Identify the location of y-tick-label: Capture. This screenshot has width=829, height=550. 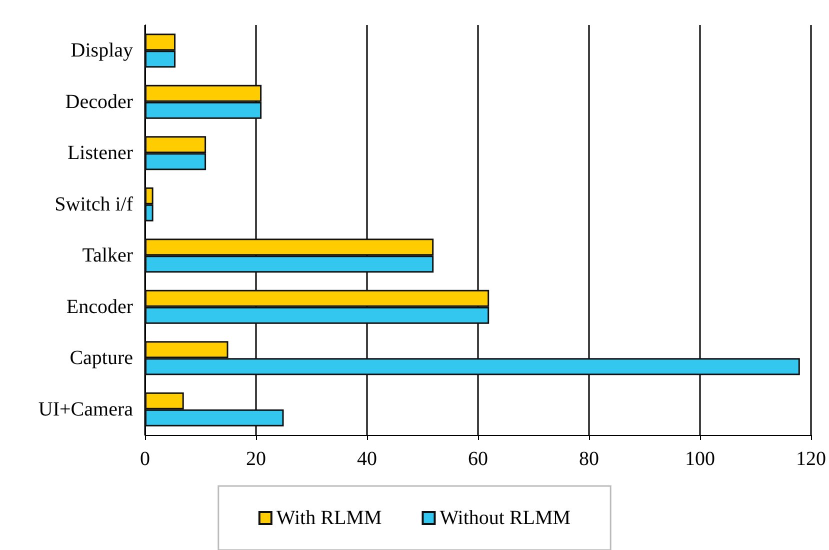
(102, 358).